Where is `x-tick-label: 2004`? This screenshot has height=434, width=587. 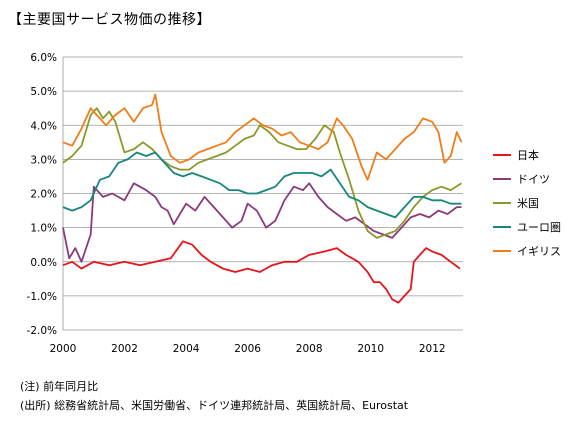
x-tick-label: 2004 is located at coordinates (186, 349).